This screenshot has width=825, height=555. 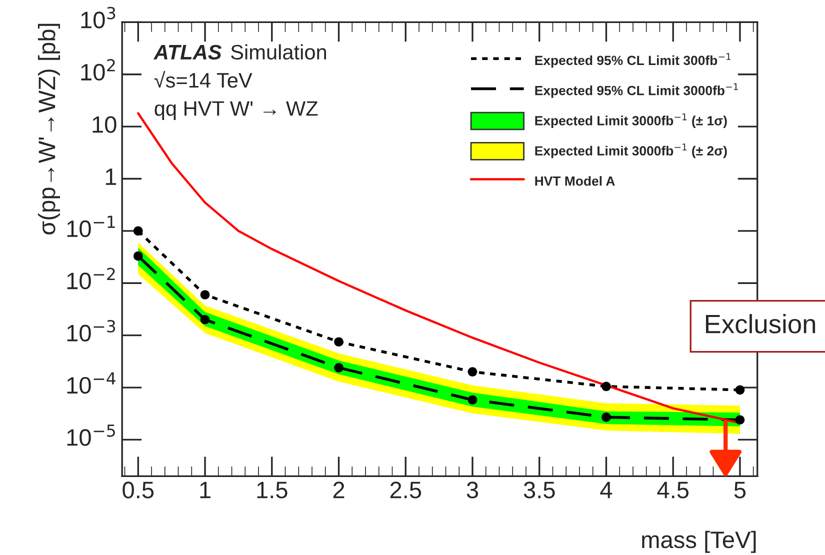 I want to click on annotation: √s=14 TeV, so click(x=203, y=79).